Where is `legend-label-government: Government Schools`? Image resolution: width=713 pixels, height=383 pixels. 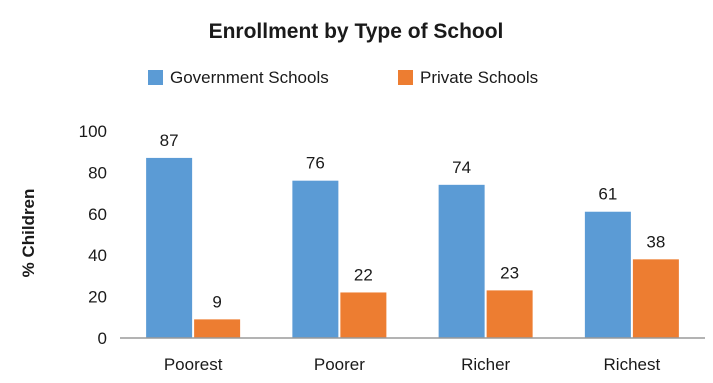 legend-label-government: Government Schools is located at coordinates (249, 77).